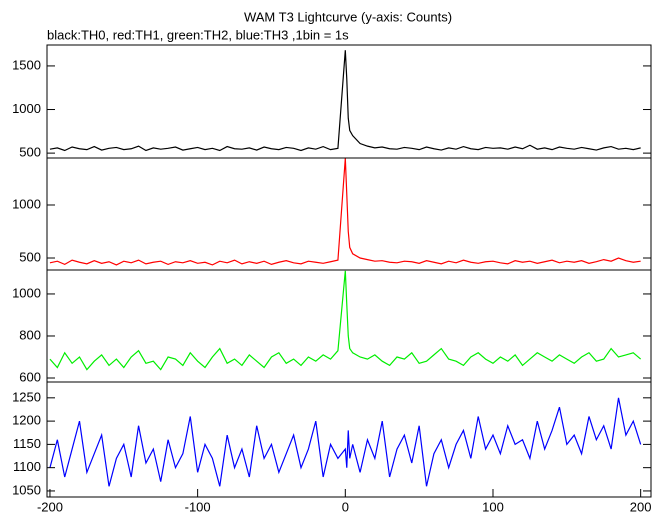 This screenshot has width=669, height=520. I want to click on x-tick-label: 0, so click(345, 506).